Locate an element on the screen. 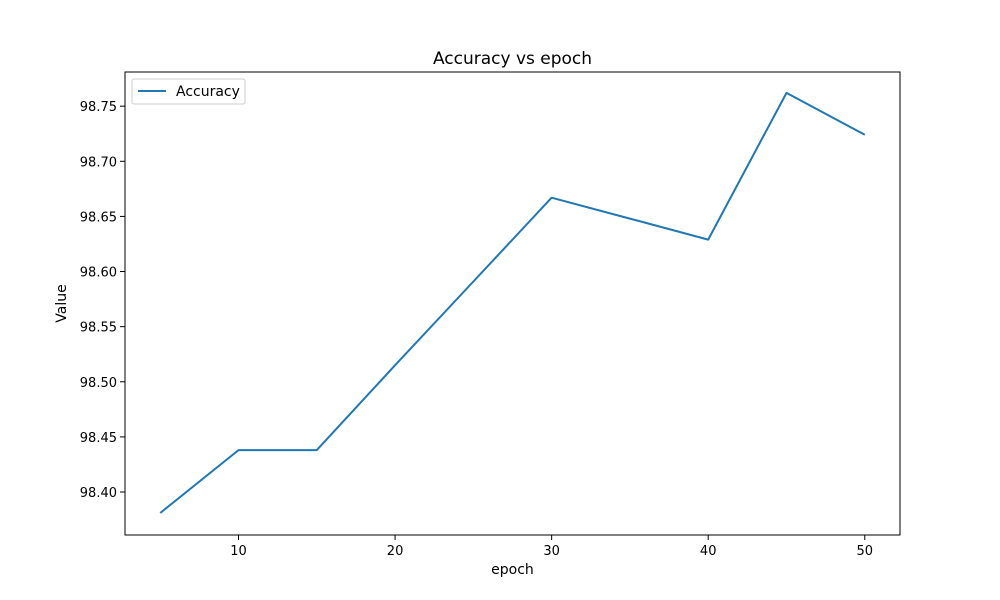 The height and width of the screenshot is (600, 1000). y-tick-label: 98.50 is located at coordinates (98, 383).